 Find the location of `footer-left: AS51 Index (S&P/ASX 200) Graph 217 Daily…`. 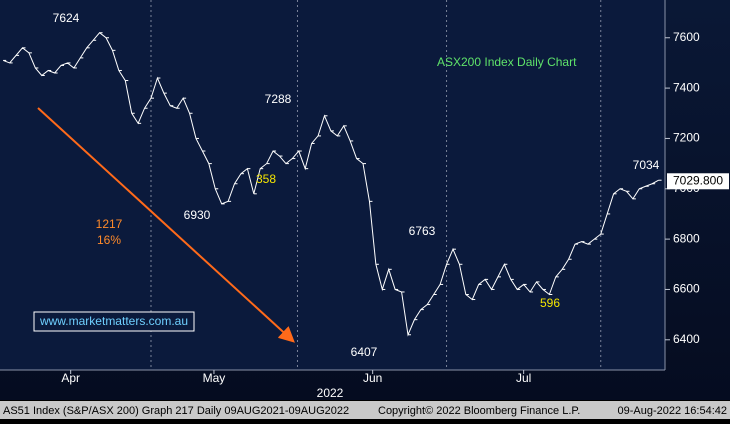

footer-left: AS51 Index (S&P/ASX 200) Graph 217 Daily… is located at coordinates (176, 411).